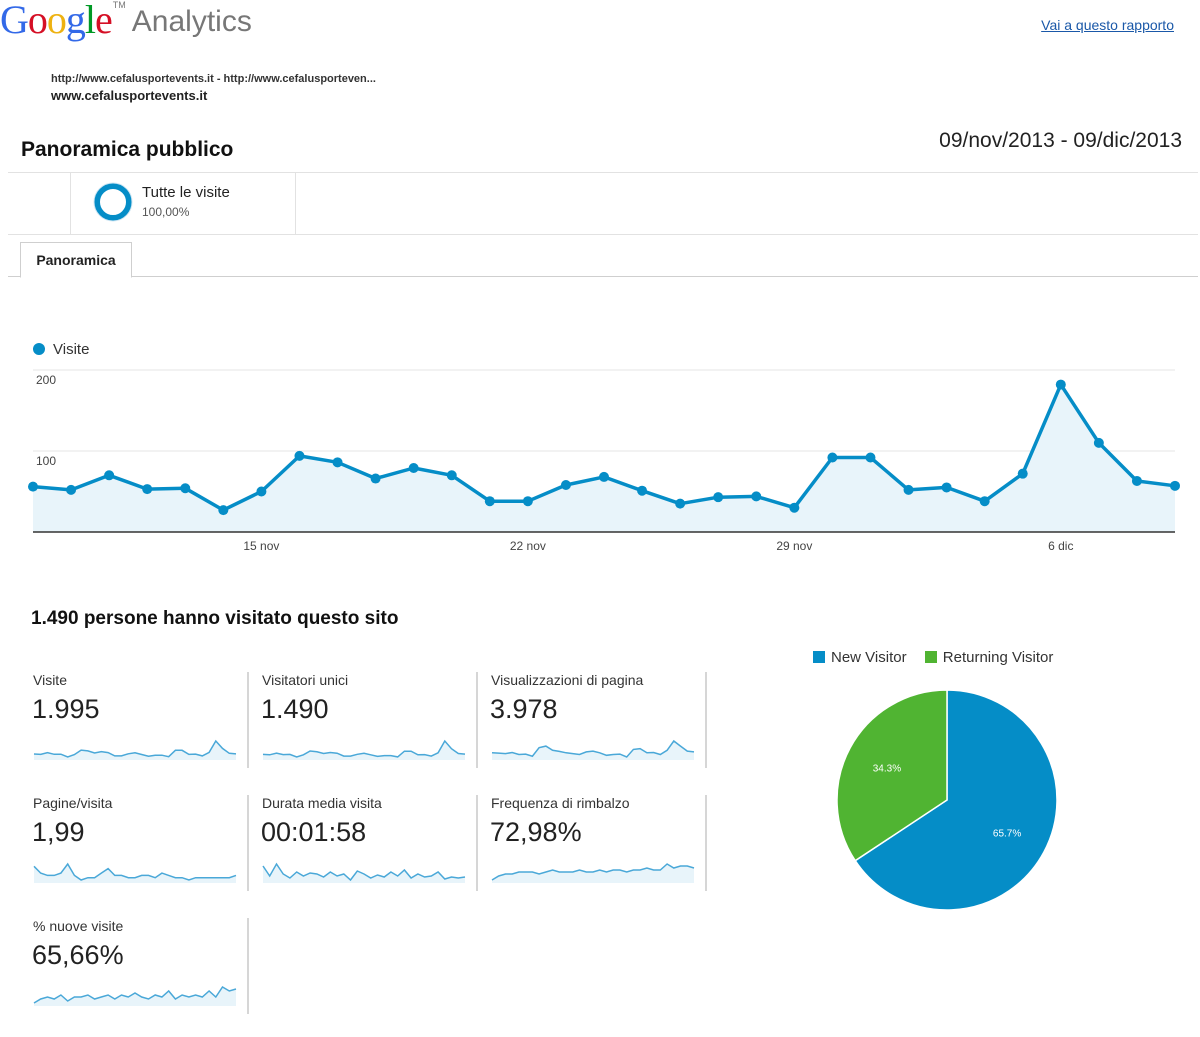 The width and height of the screenshot is (1200, 1037). Describe the element at coordinates (567, 680) in the screenshot. I see `metric-label: Visualizzazioni di pagina` at that location.